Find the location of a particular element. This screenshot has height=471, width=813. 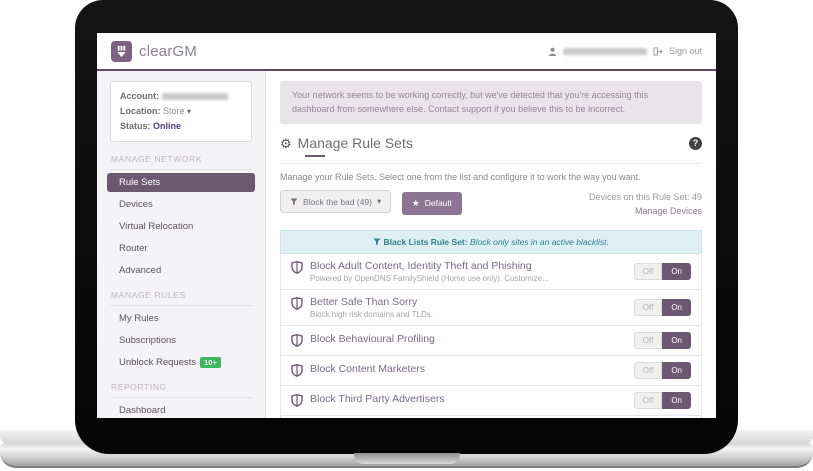

sidebar-item-label: Unblock Requests is located at coordinates (158, 362).